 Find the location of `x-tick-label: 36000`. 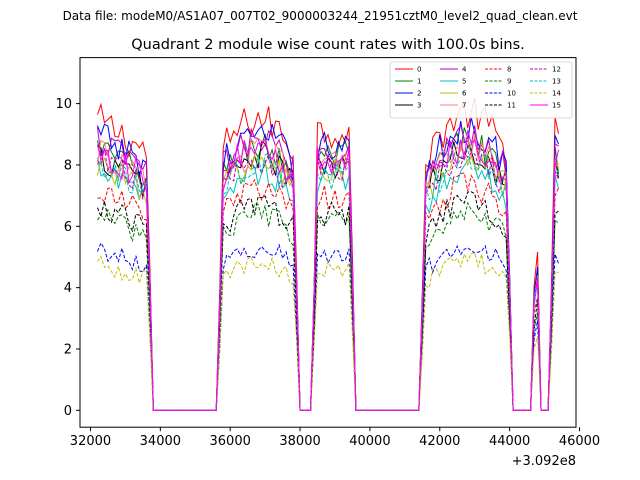

x-tick-label: 36000 is located at coordinates (230, 441).